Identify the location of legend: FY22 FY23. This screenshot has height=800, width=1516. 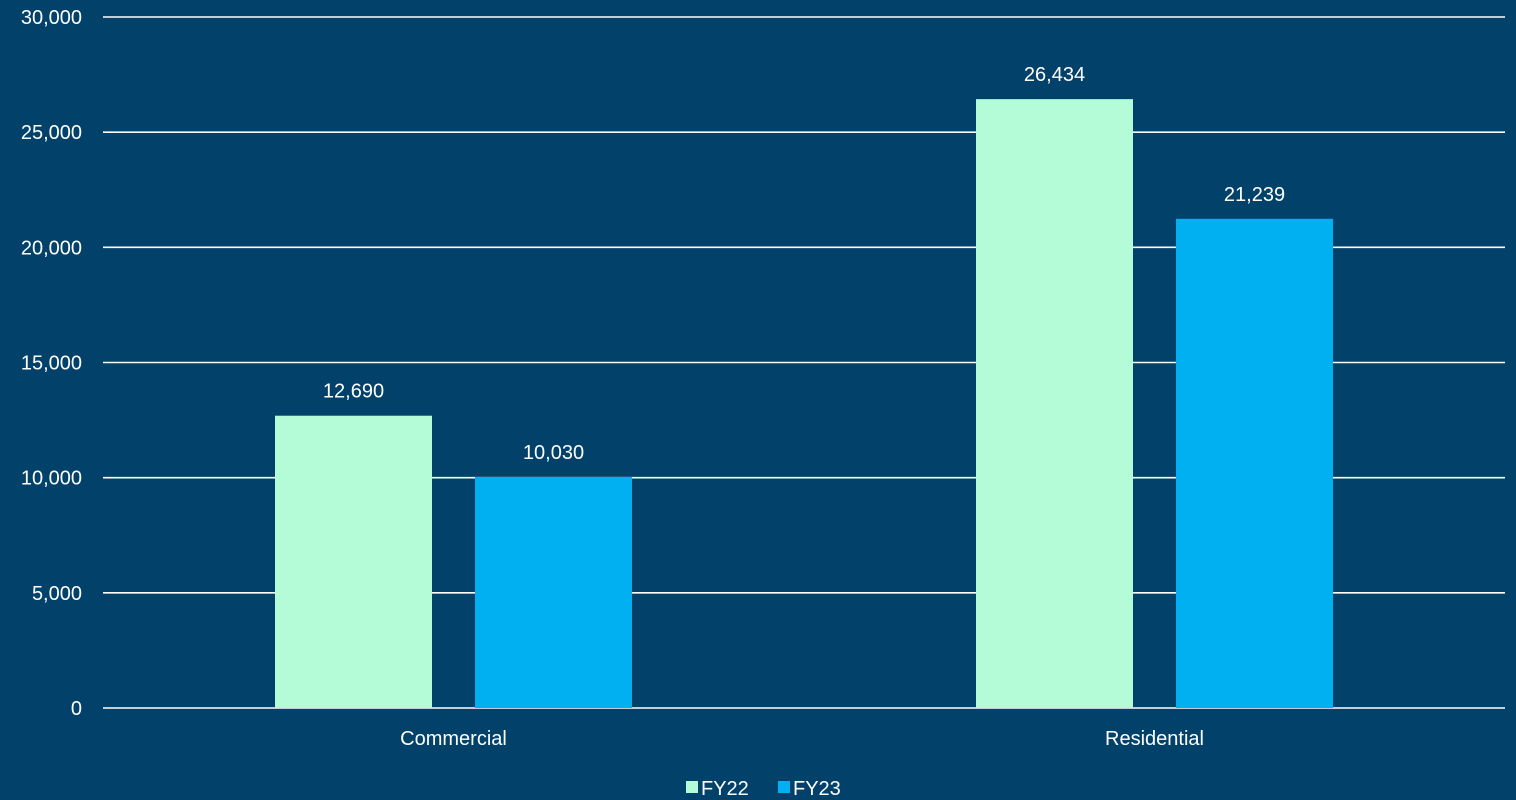
(763, 789).